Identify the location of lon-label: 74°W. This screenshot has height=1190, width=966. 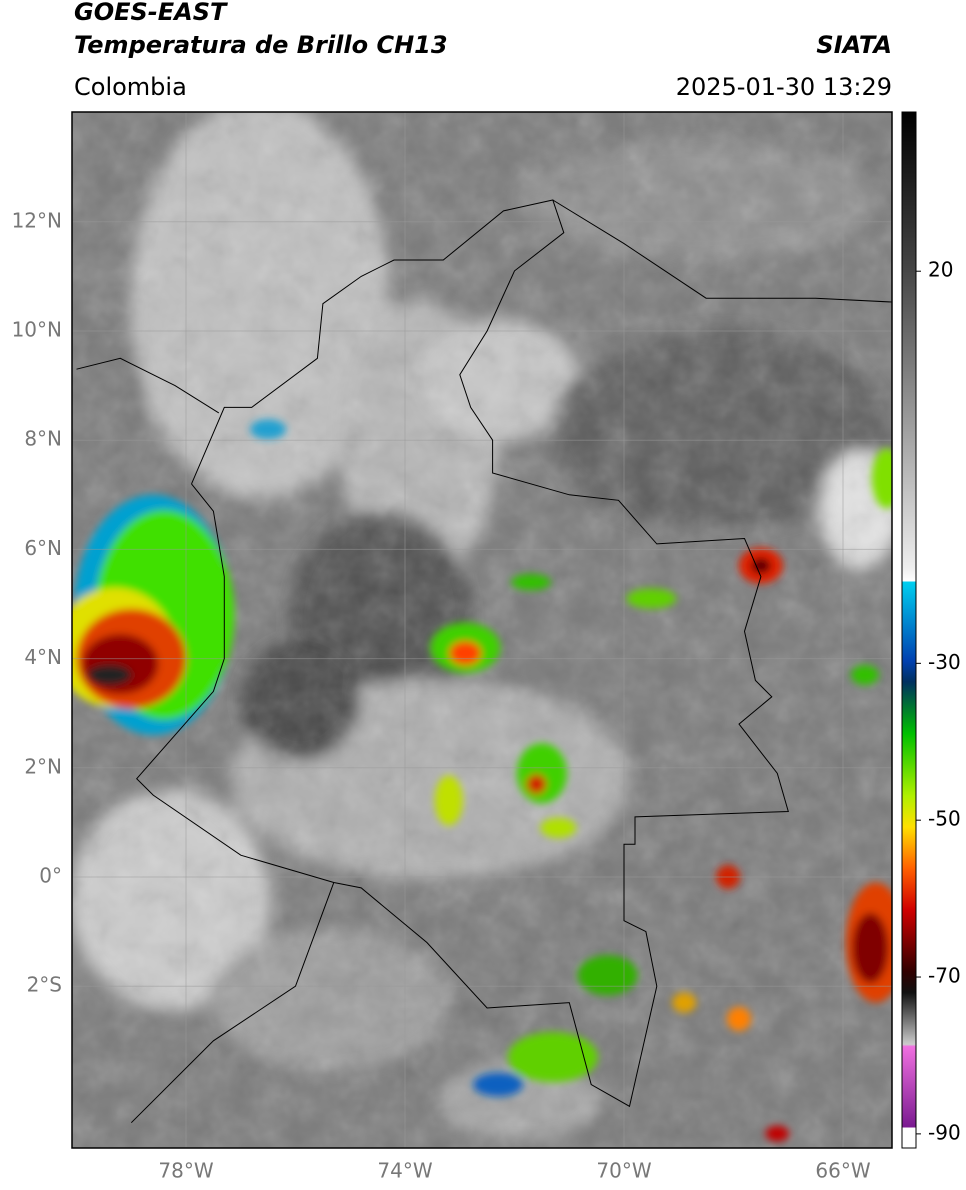
(404, 1171).